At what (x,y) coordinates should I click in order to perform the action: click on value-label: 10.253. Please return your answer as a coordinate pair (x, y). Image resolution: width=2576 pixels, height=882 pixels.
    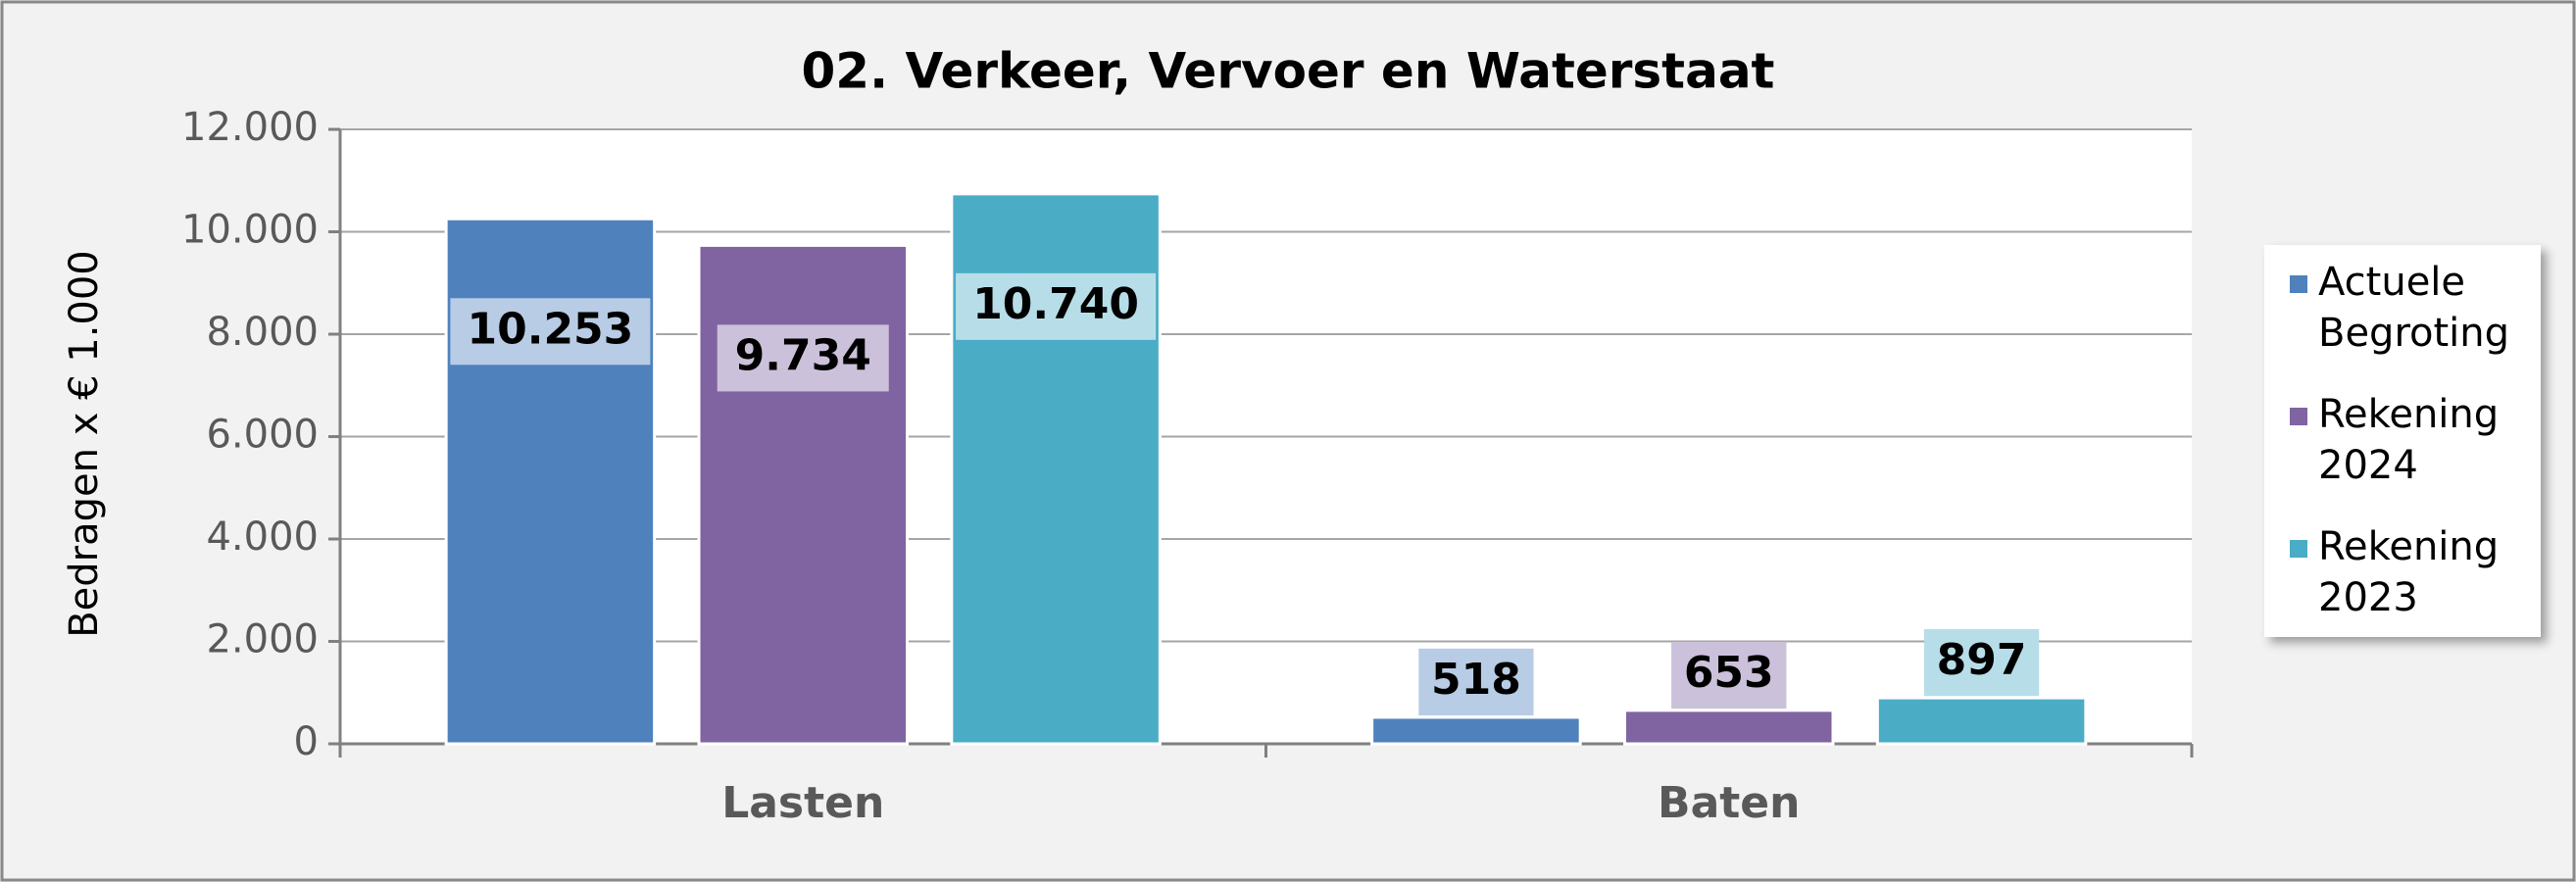
    Looking at the image, I should click on (551, 329).